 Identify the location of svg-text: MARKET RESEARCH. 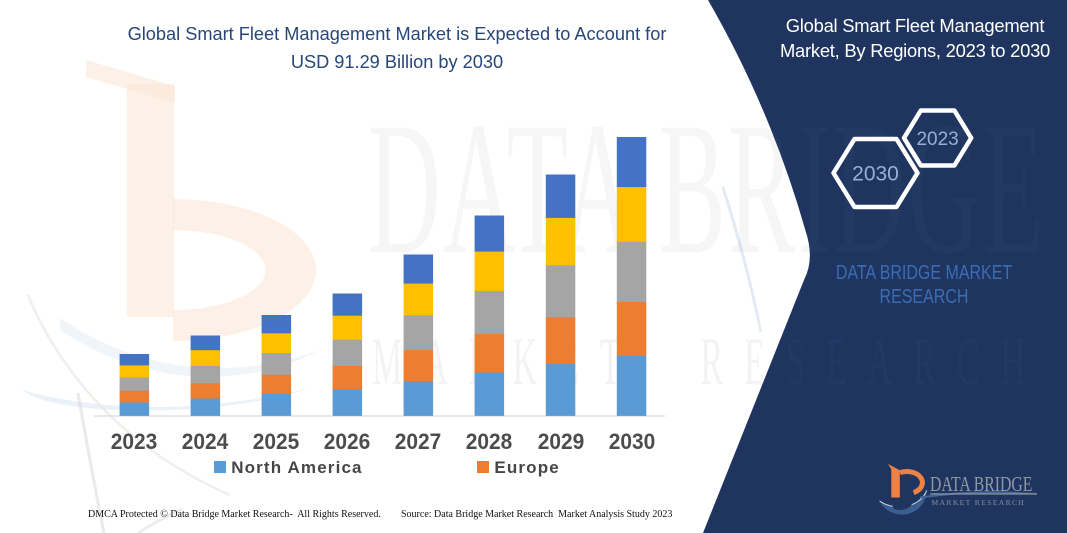
(979, 502).